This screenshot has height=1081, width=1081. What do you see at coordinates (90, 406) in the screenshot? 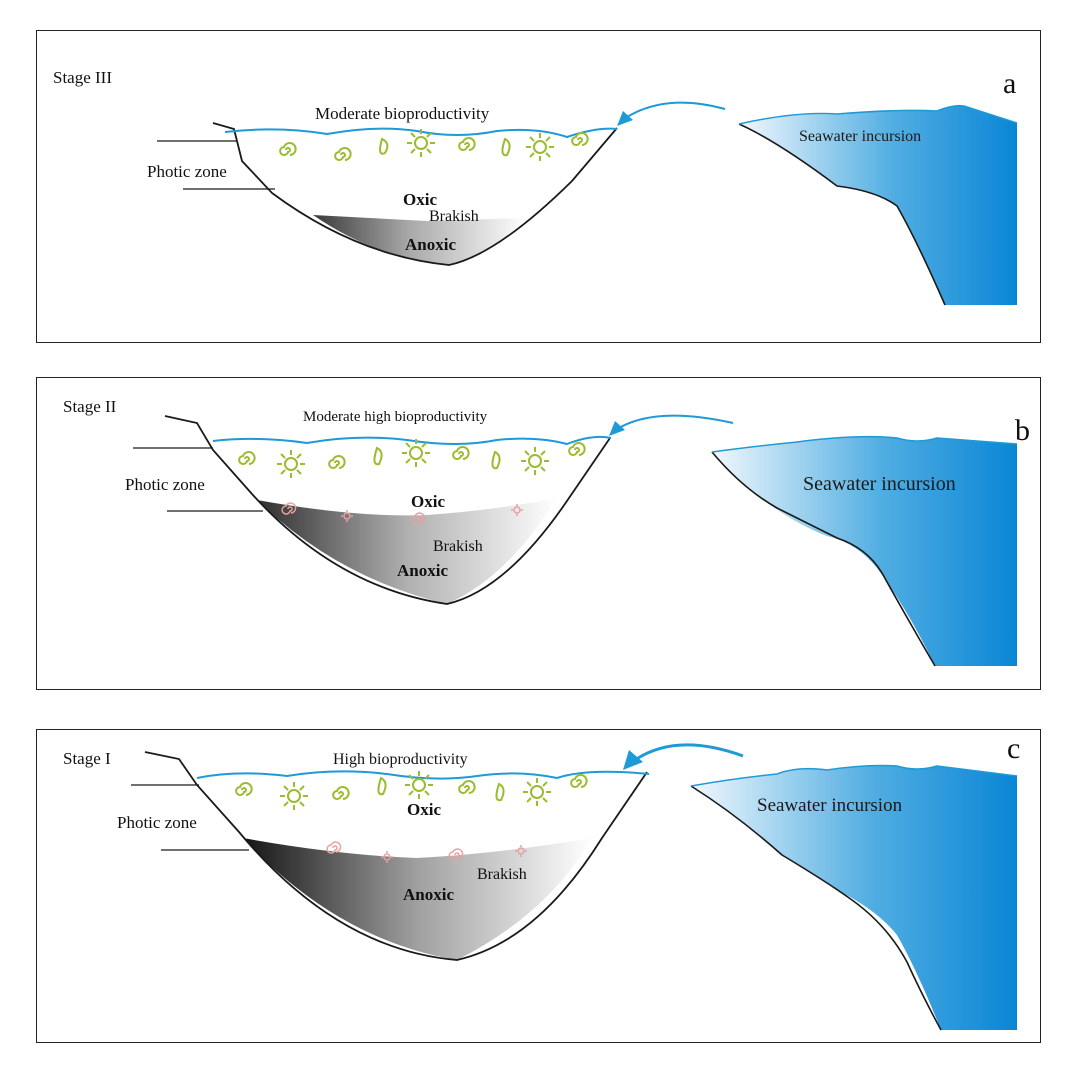
I see `stage-label: Stage II` at bounding box center [90, 406].